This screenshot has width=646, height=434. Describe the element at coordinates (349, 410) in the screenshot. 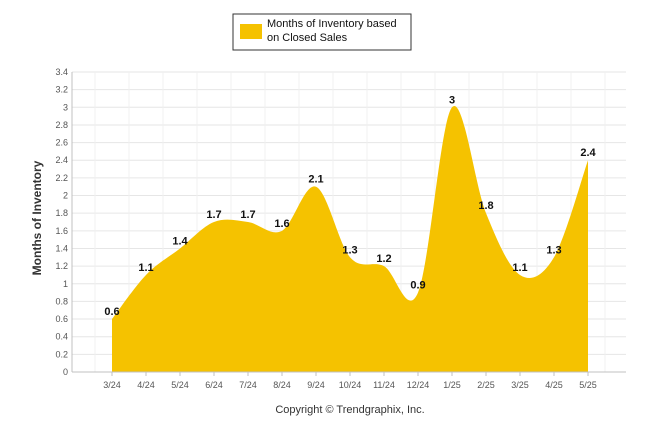

I see `copyright: Copyright © Trendgraphix, Inc.` at that location.